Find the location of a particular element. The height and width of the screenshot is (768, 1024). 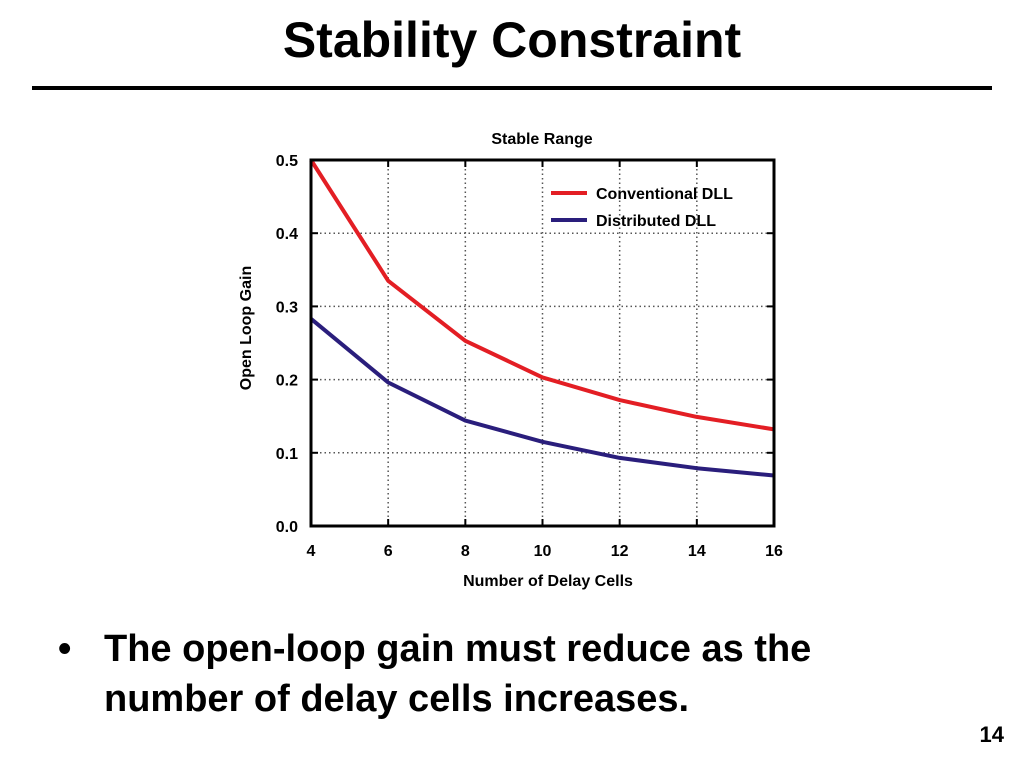

legend-label-1: Conventional DLL is located at coordinates (664, 194).